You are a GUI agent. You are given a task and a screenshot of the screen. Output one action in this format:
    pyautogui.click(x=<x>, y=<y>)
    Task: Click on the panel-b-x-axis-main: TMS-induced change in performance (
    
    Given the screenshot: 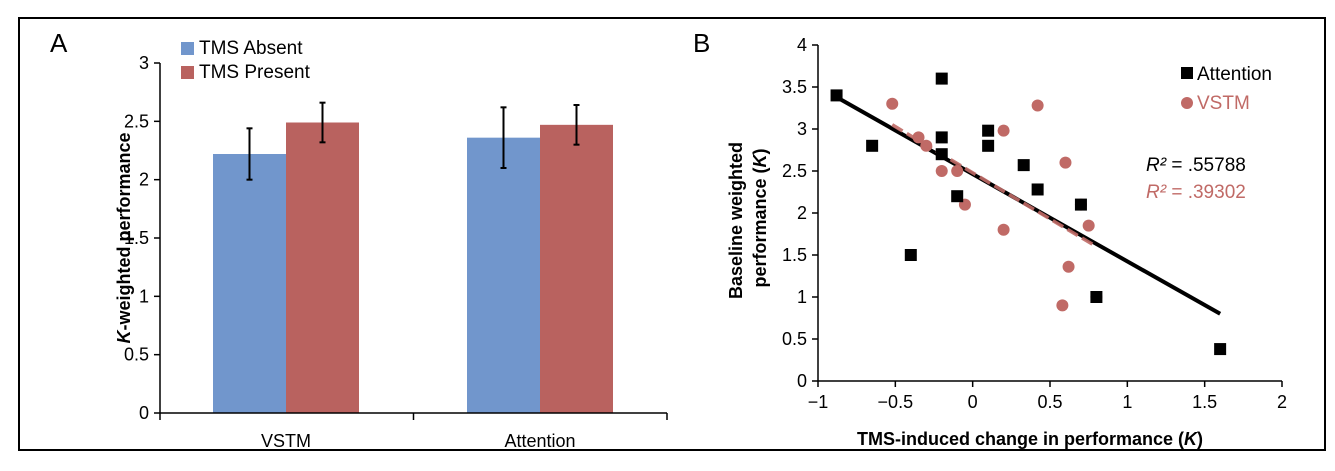 What is the action you would take?
    pyautogui.click(x=1020, y=439)
    